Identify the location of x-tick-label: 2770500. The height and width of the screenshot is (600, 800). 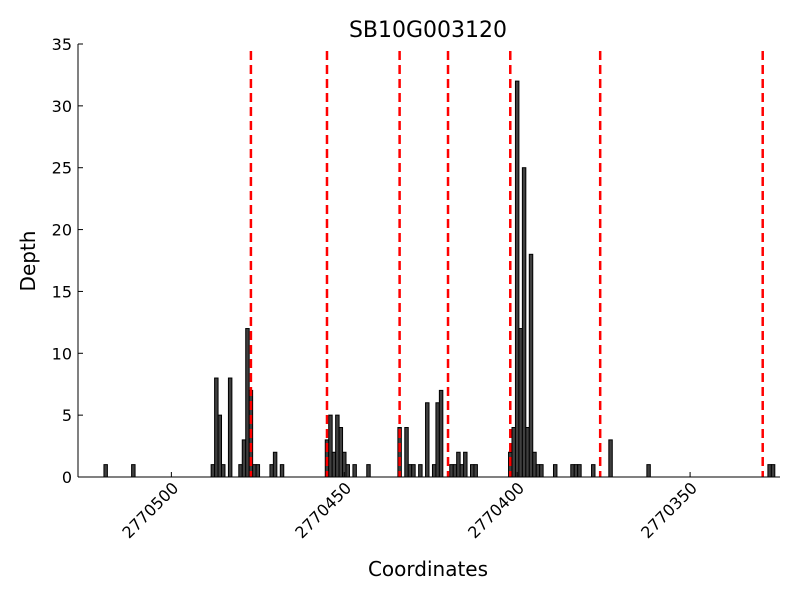
(150, 510).